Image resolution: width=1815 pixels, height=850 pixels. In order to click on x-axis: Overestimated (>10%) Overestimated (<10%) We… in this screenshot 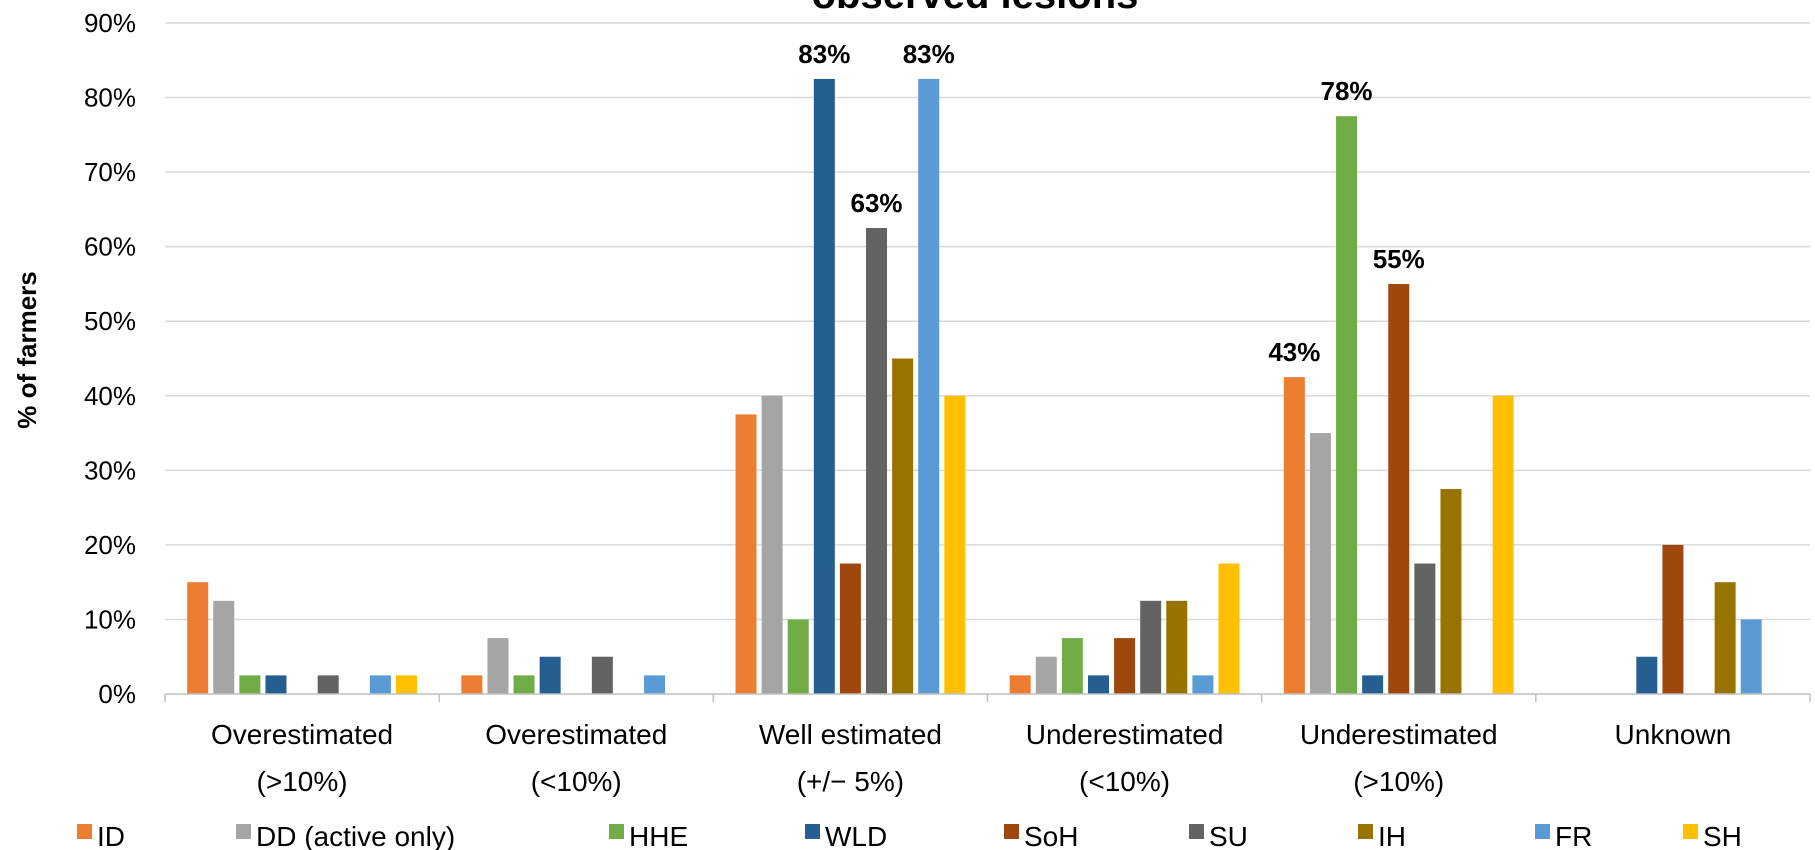, I will do `click(987, 745)`.